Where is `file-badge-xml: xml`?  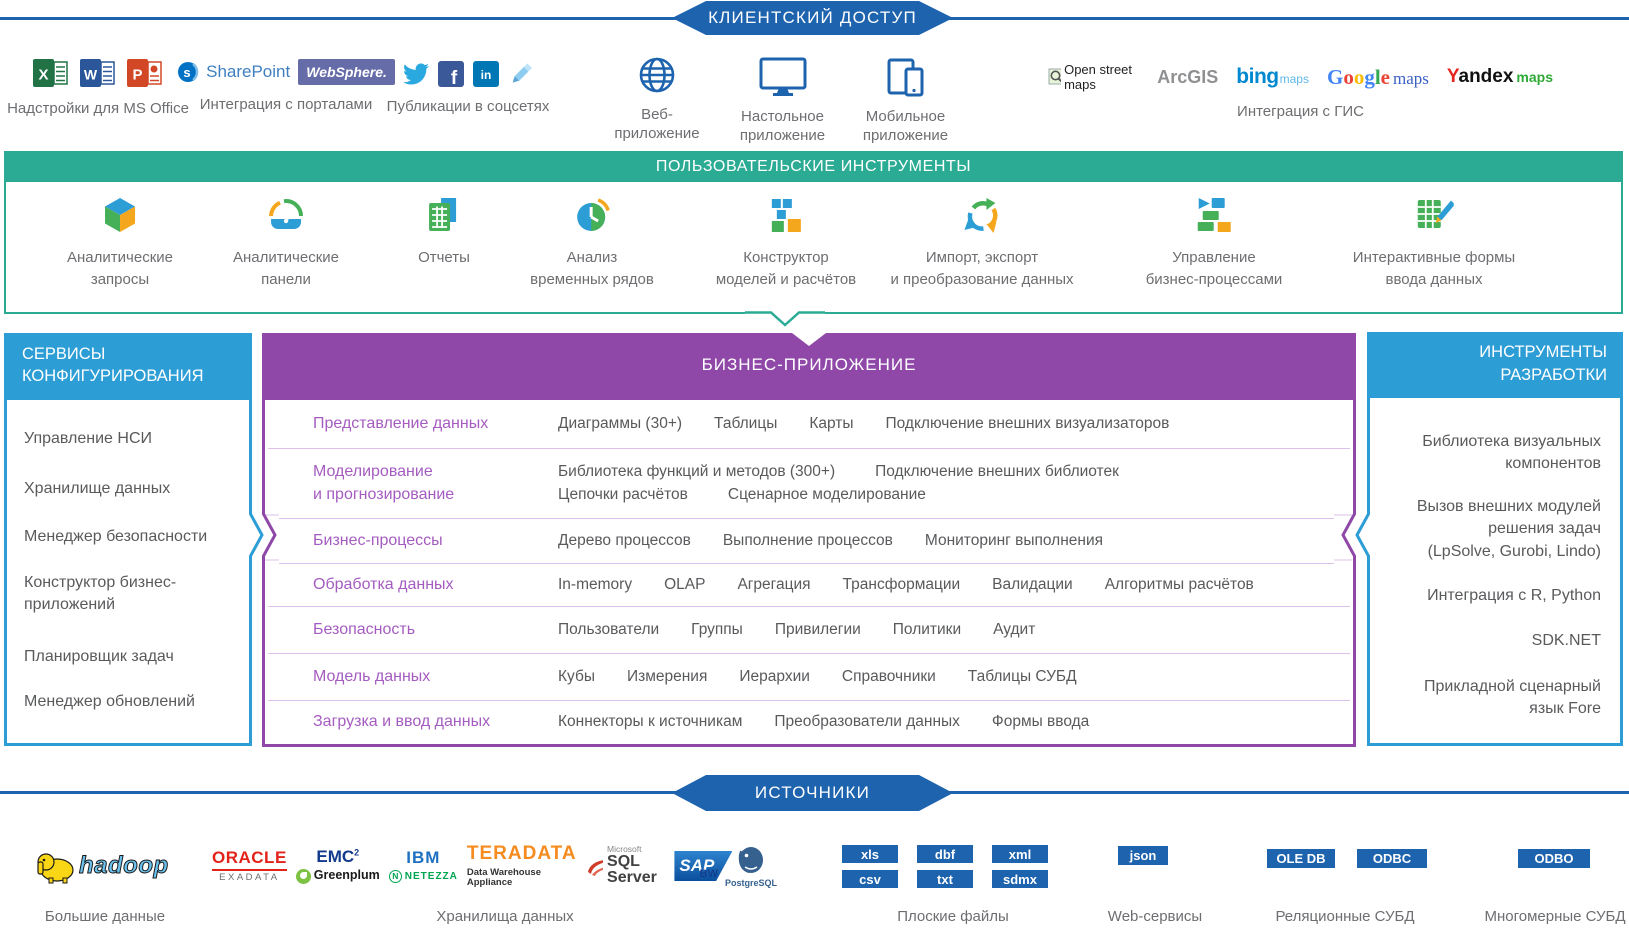
file-badge-xml: xml is located at coordinates (1020, 854).